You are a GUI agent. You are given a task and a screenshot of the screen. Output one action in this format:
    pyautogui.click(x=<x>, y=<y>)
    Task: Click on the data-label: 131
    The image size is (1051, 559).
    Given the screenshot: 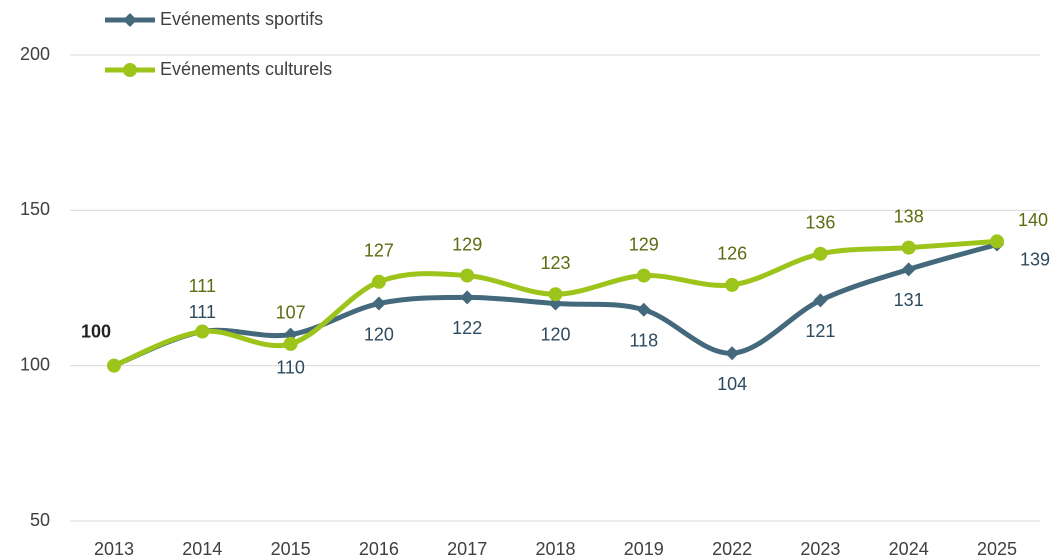 What is the action you would take?
    pyautogui.click(x=909, y=300)
    